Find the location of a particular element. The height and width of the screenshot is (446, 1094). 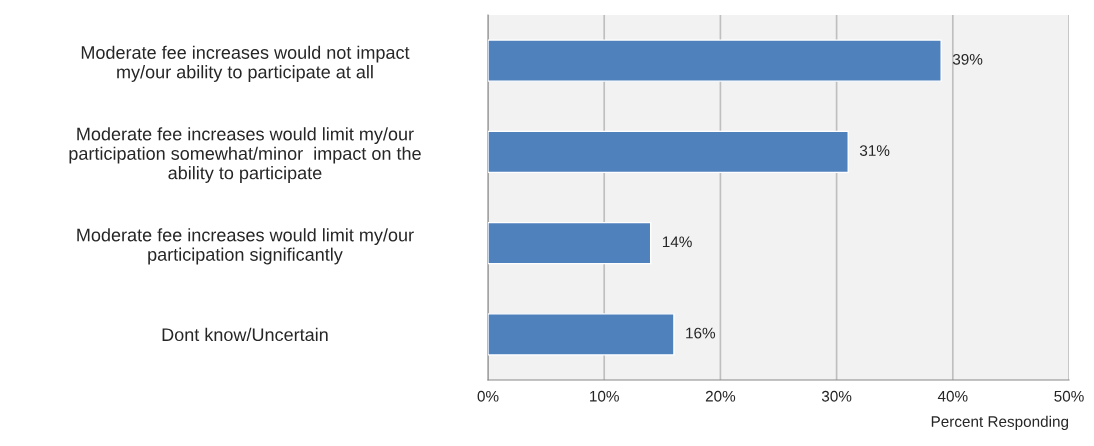

x-tick-label: 10% is located at coordinates (604, 396).